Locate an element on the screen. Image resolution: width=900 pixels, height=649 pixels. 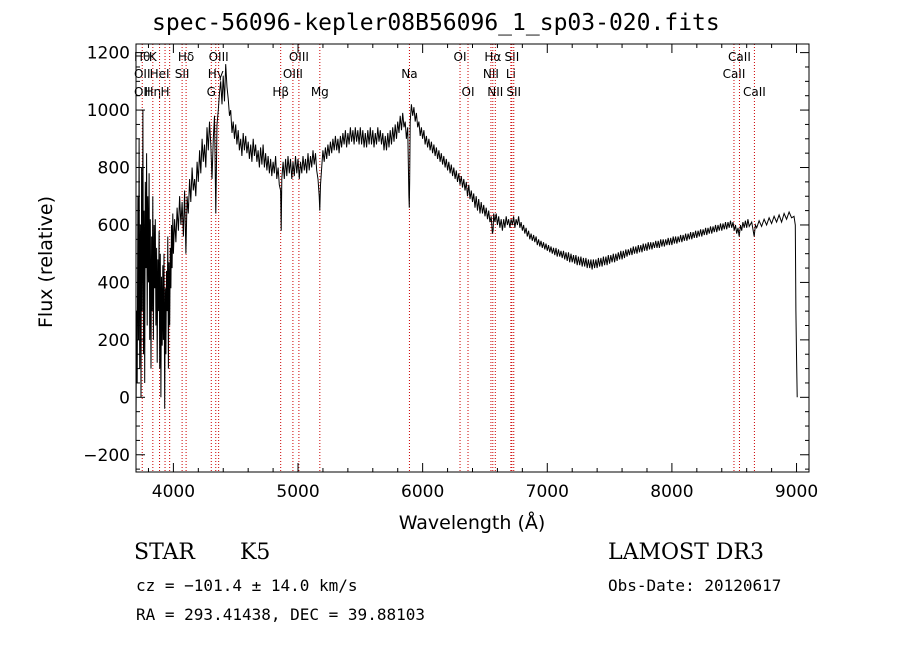
line-marker-label: Li is located at coordinates (511, 74).